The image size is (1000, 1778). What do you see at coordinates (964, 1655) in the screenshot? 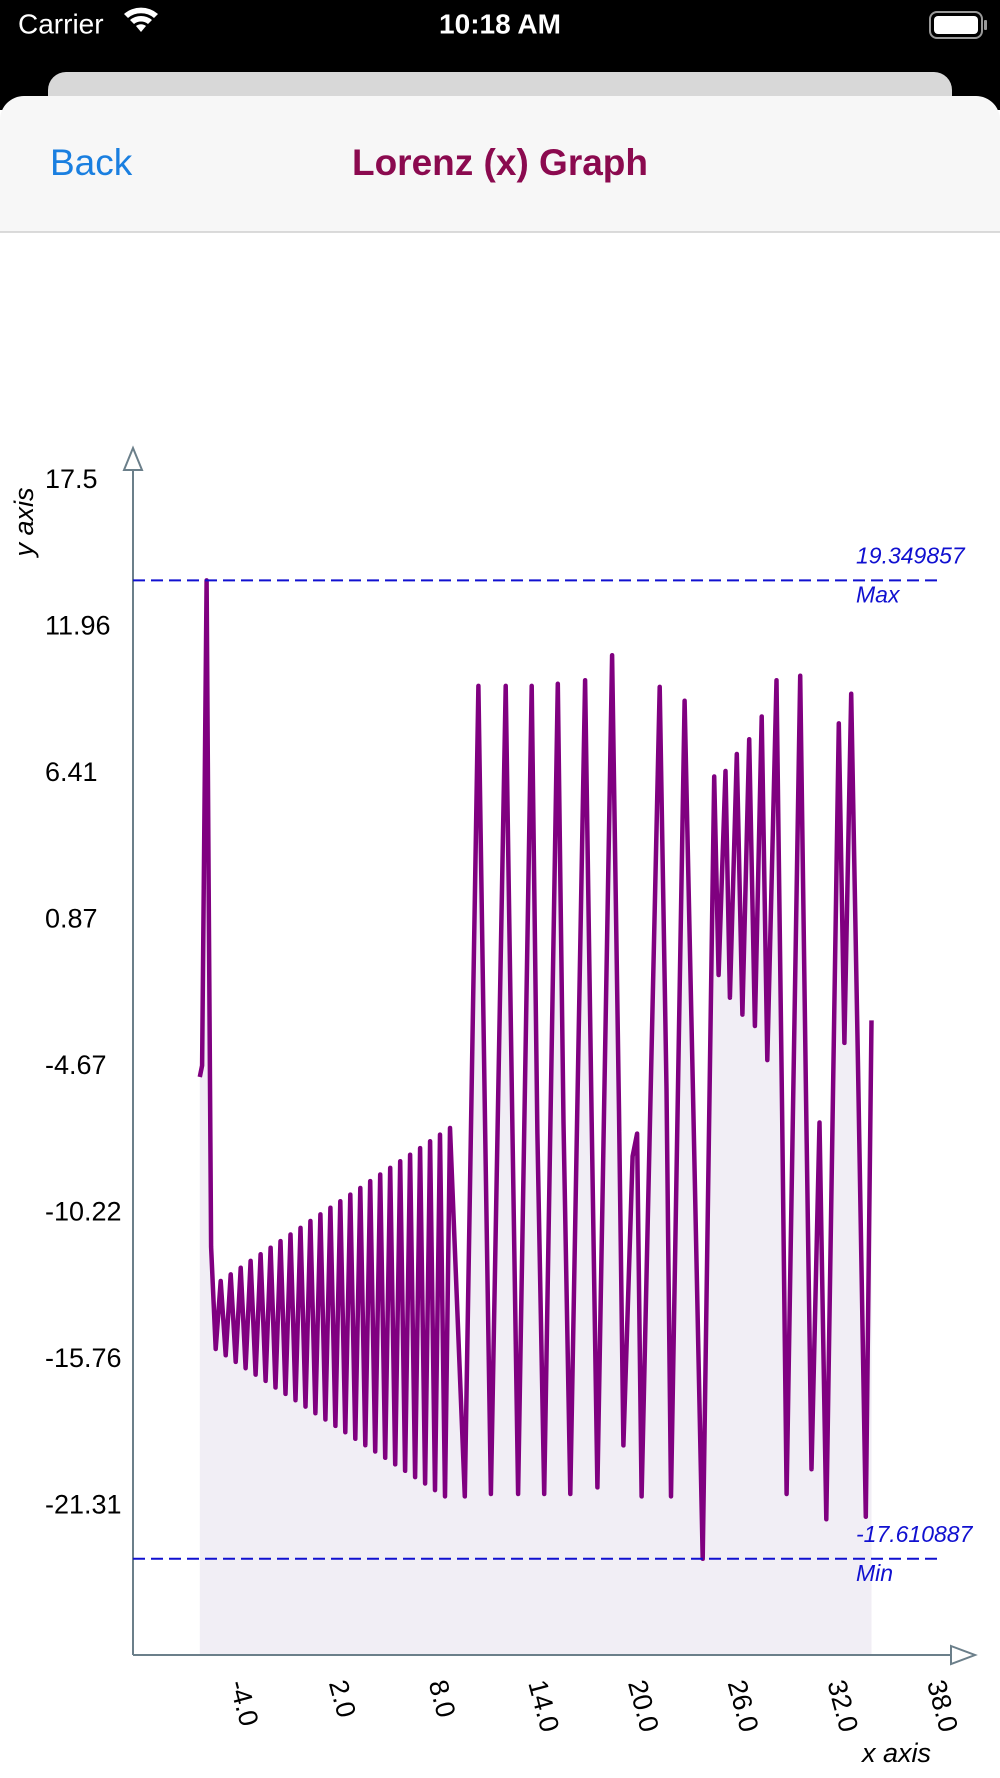
I see `x-axis-arrow` at bounding box center [964, 1655].